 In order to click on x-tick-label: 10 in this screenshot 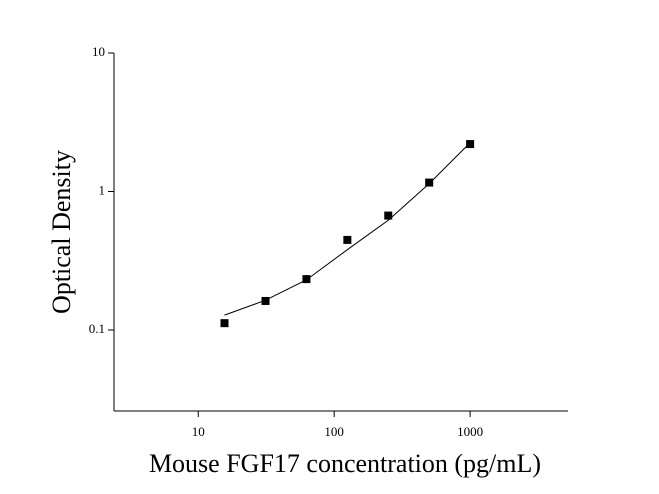, I will do `click(198, 431)`.